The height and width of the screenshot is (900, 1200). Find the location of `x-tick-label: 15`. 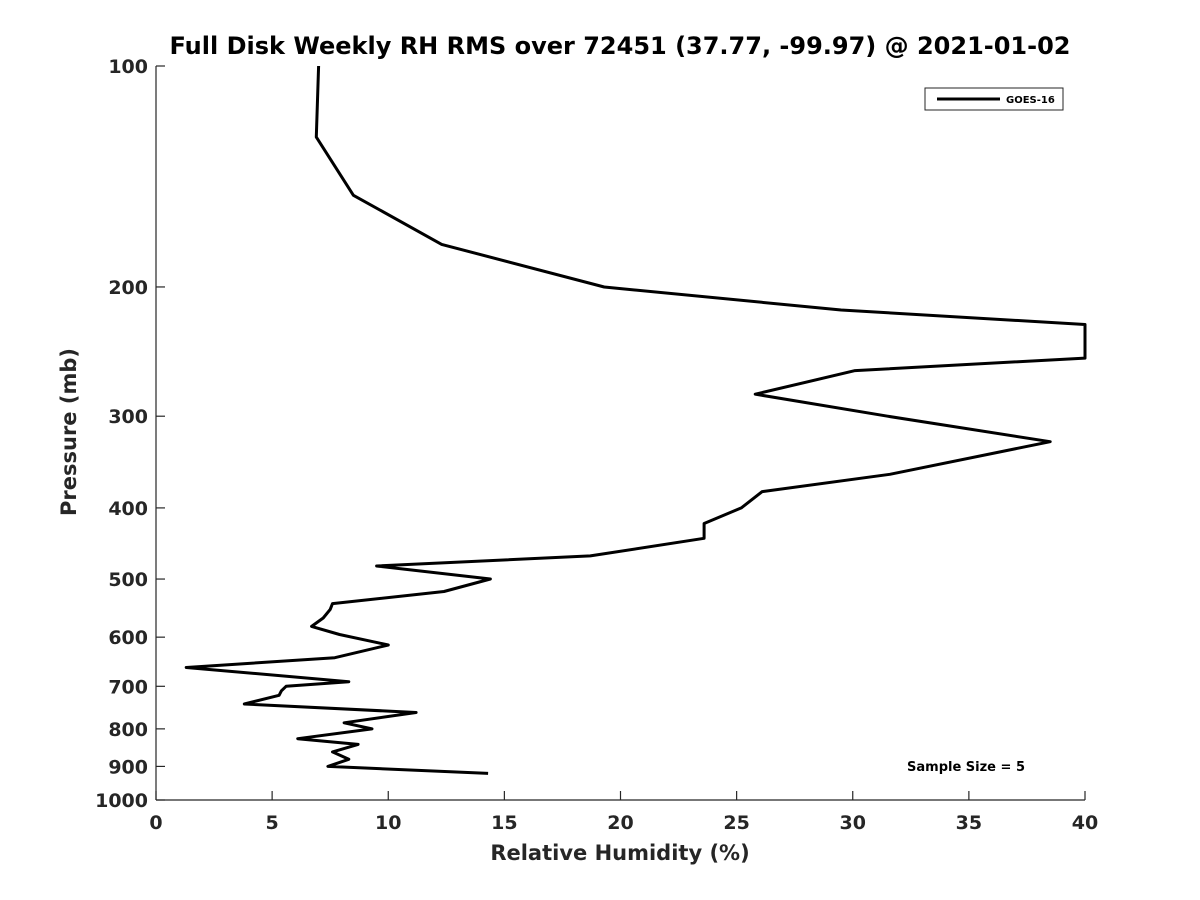

x-tick-label: 15 is located at coordinates (504, 823).